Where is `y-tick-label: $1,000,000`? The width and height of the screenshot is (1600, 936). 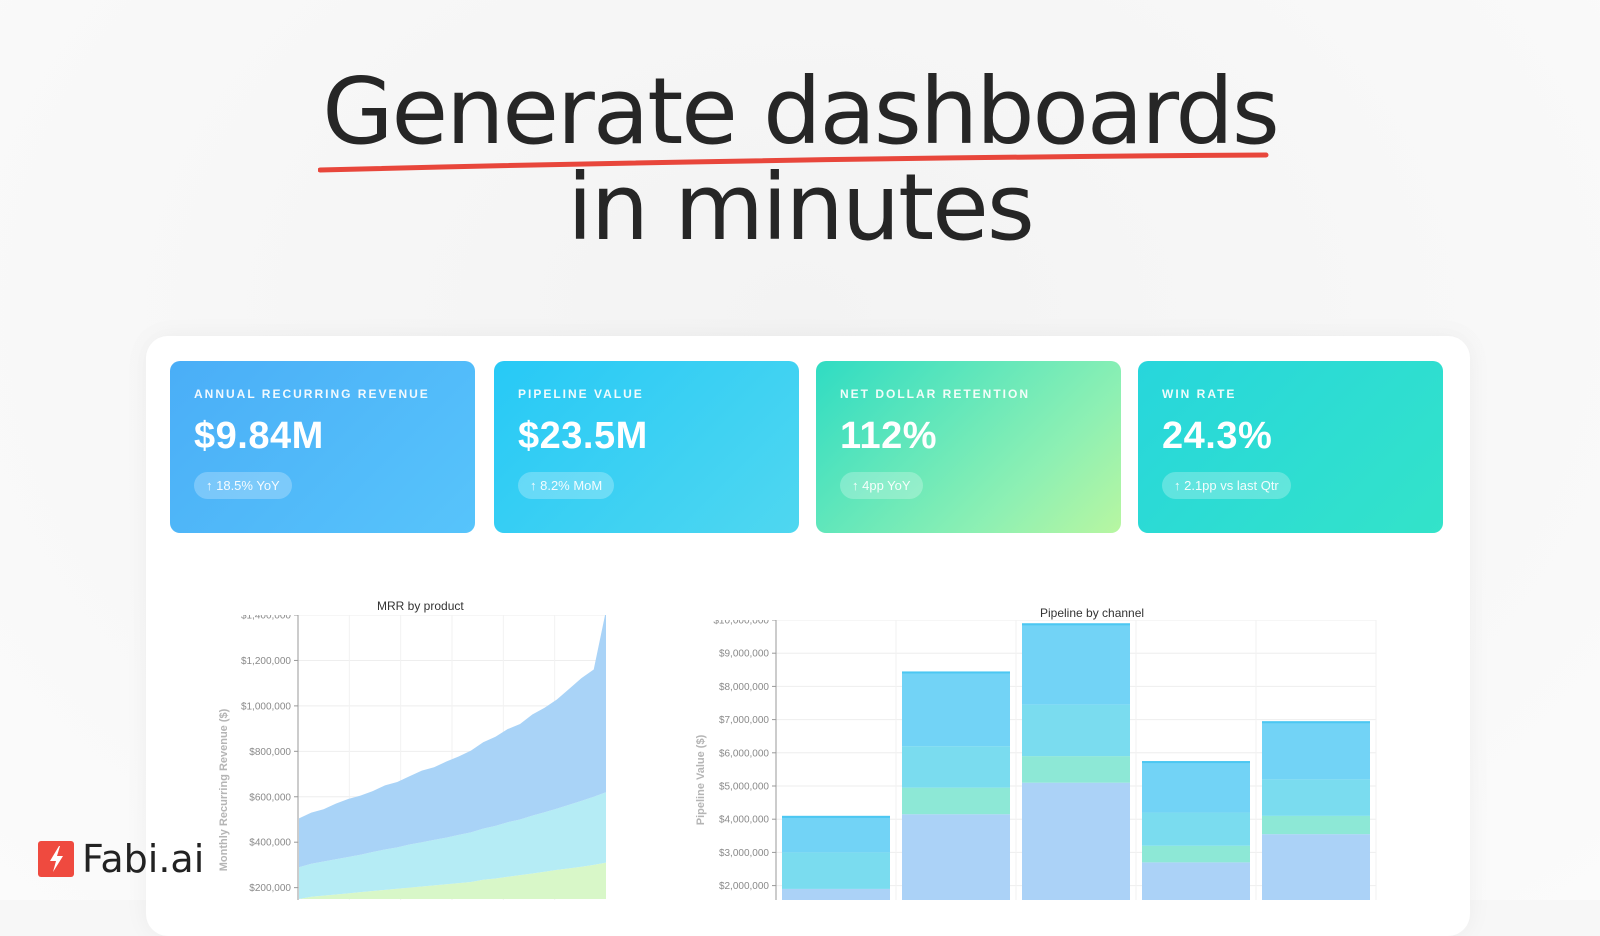
y-tick-label: $1,000,000 is located at coordinates (266, 706).